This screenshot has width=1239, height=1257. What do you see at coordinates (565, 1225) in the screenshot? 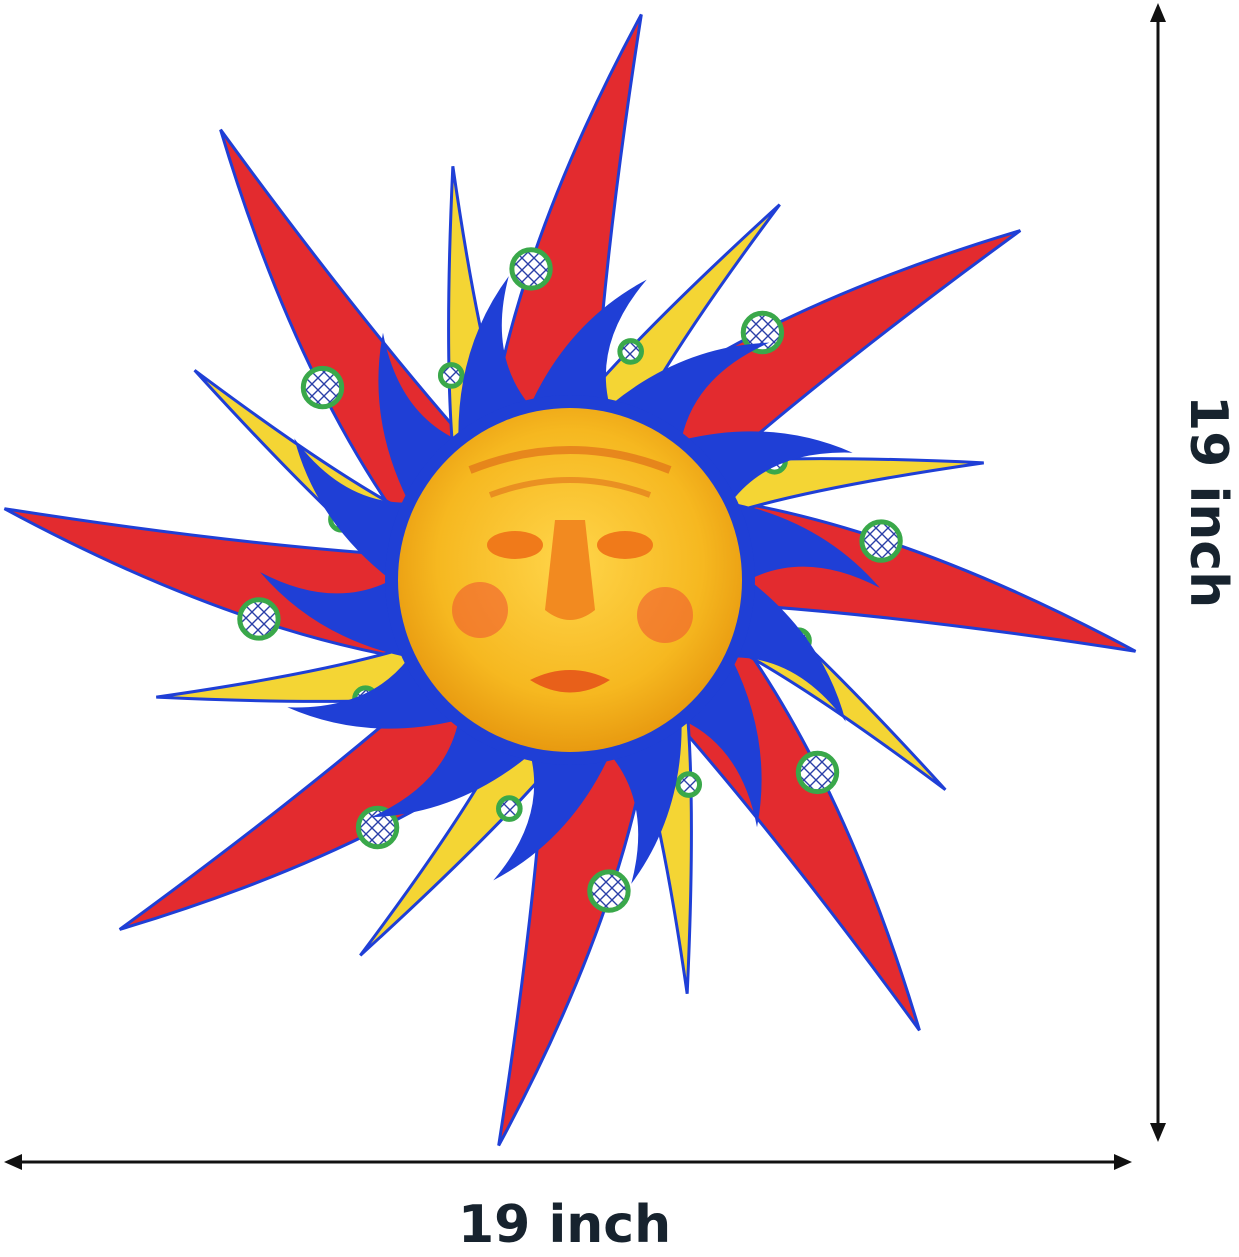
I see `width-label: 19 inch` at bounding box center [565, 1225].